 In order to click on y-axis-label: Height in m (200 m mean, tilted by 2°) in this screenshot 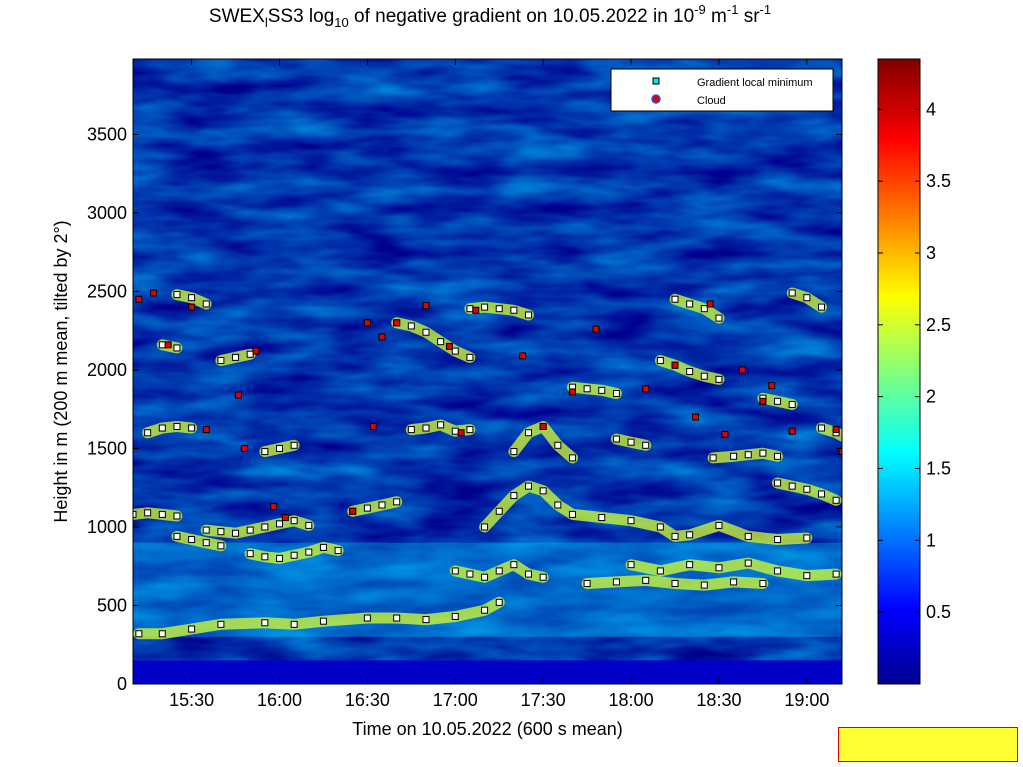, I will do `click(61, 371)`.